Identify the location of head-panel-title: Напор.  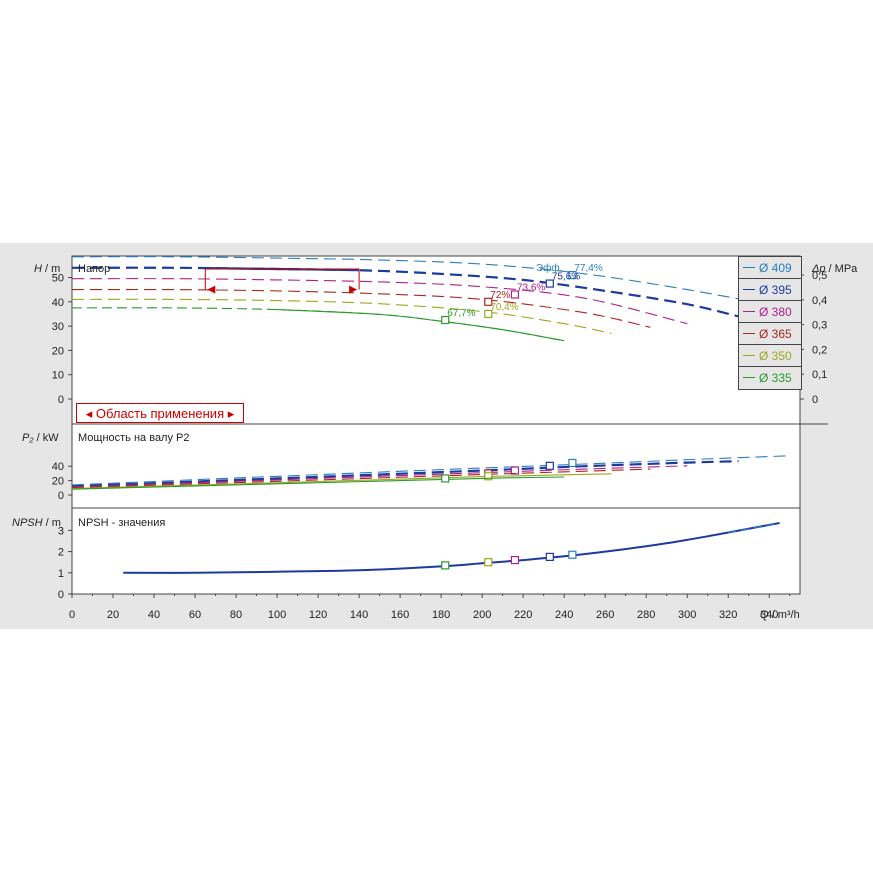
(94, 269).